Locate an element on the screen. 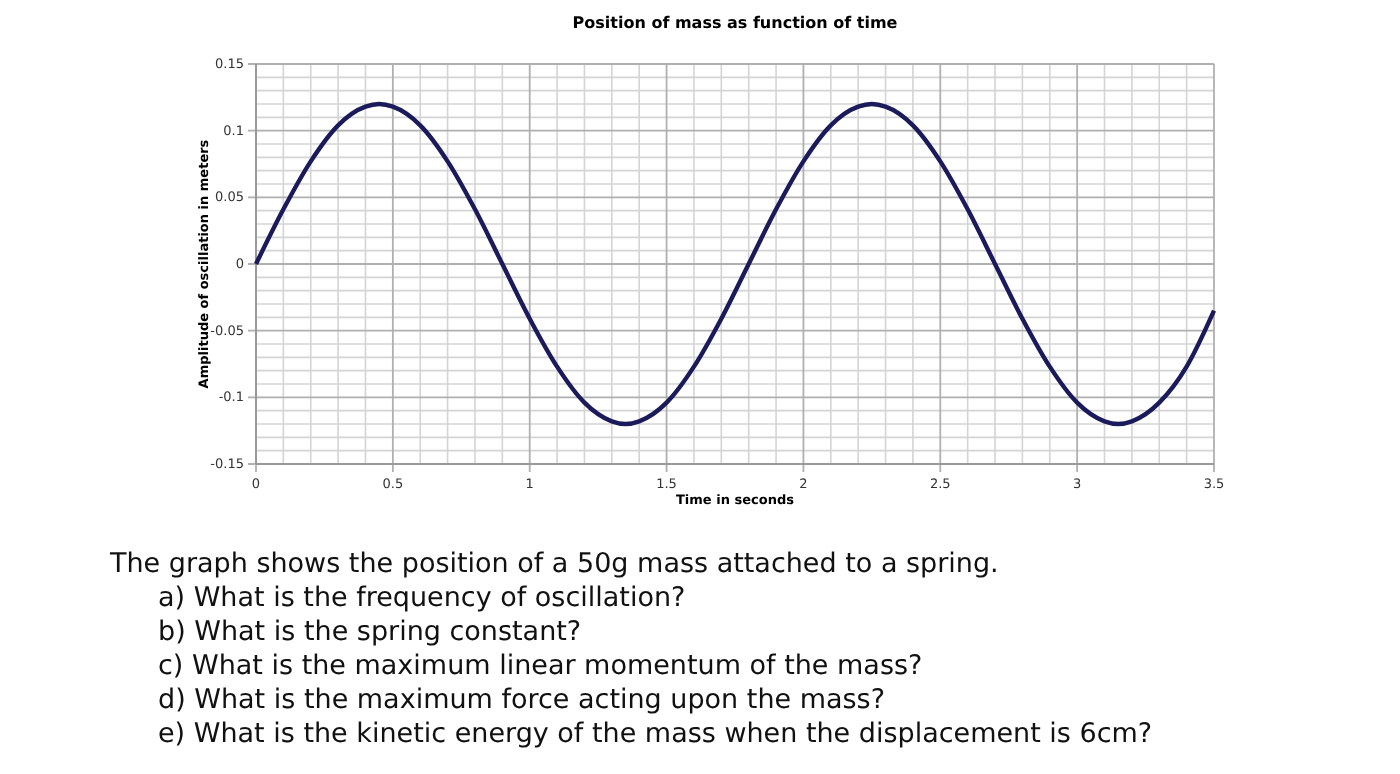  text: b) What is the spring constant? is located at coordinates (370, 632).